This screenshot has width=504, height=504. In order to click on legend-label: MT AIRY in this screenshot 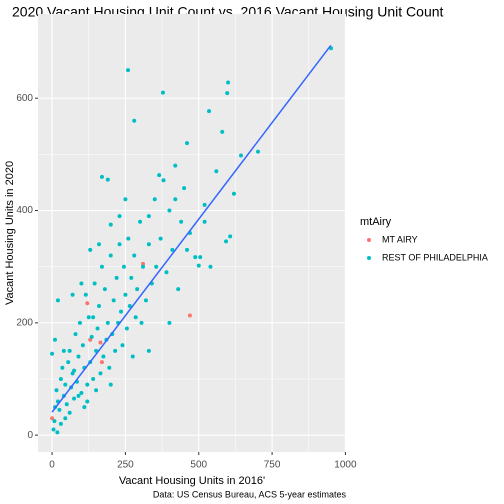, I will do `click(400, 239)`.